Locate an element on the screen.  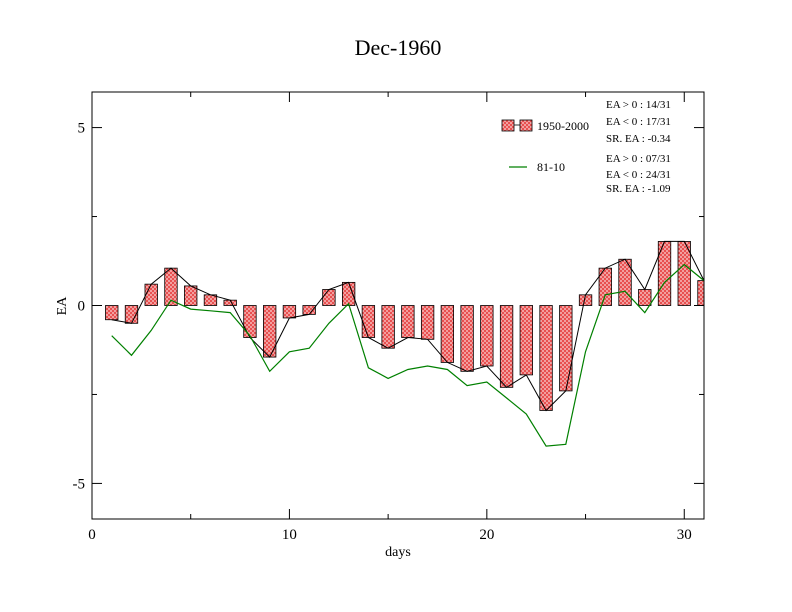
chart-title: Dec-1960 is located at coordinates (398, 47).